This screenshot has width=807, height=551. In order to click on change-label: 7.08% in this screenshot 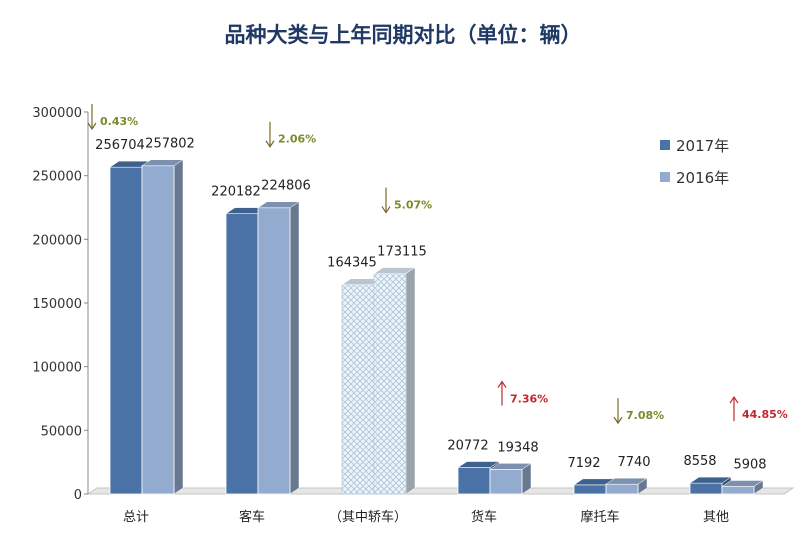, I will do `click(645, 415)`.